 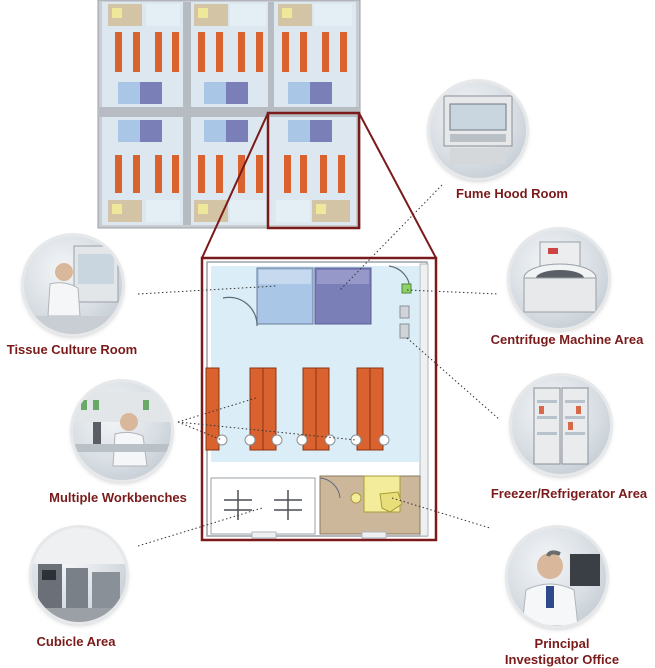 I want to click on fume-hood-dark, so click(x=343, y=296).